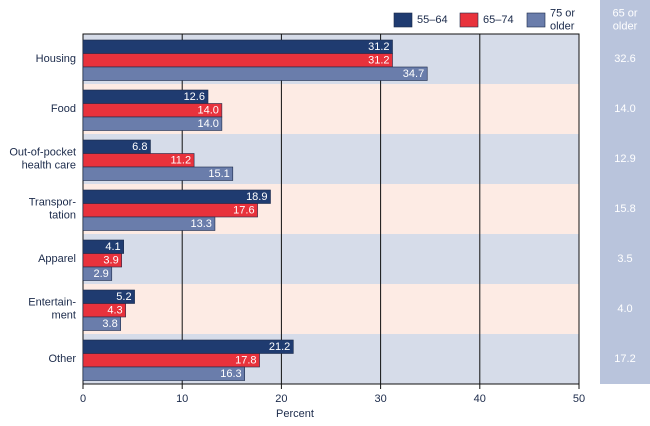 The width and height of the screenshot is (650, 426). Describe the element at coordinates (63, 109) in the screenshot. I see `y-tick-label: Food` at that location.